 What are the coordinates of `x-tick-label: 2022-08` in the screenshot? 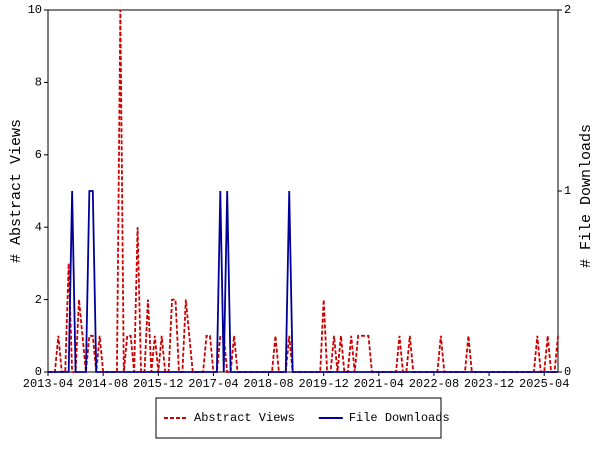 It's located at (434, 384).